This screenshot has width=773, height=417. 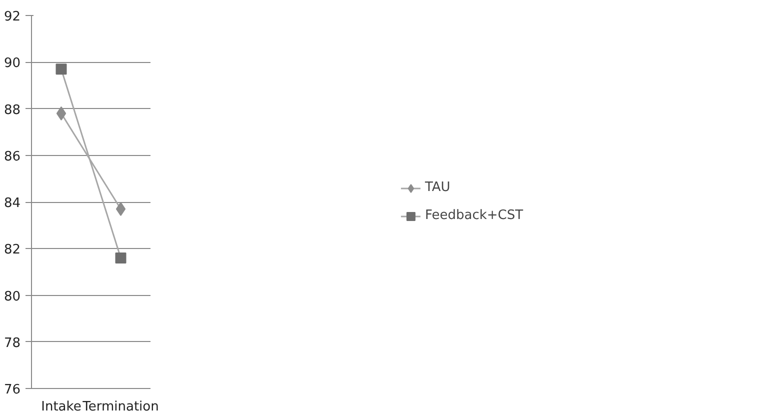 What do you see at coordinates (12, 110) in the screenshot?
I see `y-tick-label: 88` at bounding box center [12, 110].